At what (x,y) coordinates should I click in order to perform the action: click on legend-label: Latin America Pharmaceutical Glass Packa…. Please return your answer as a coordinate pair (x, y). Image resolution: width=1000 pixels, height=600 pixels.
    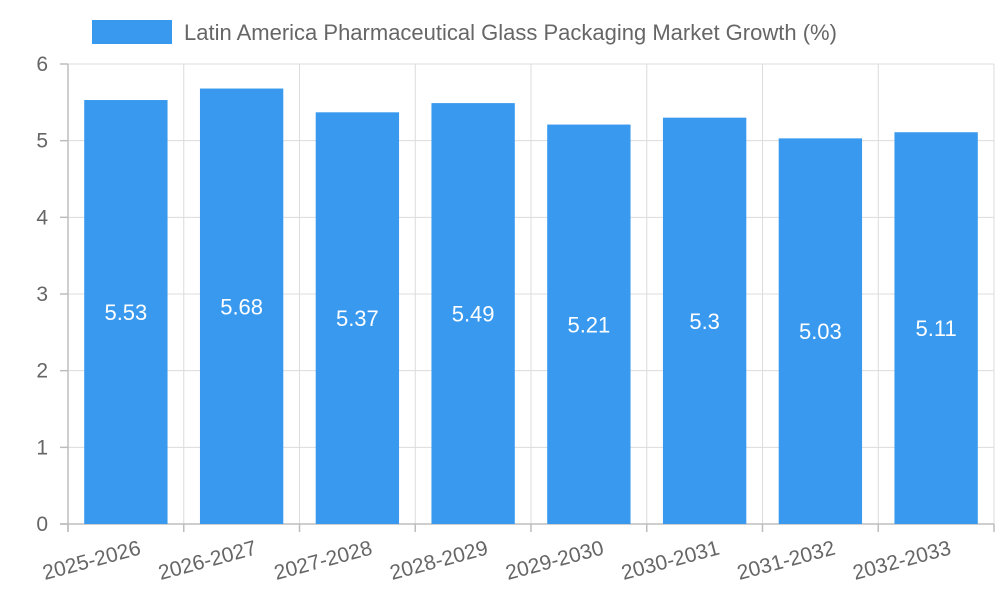
    Looking at the image, I should click on (510, 32).